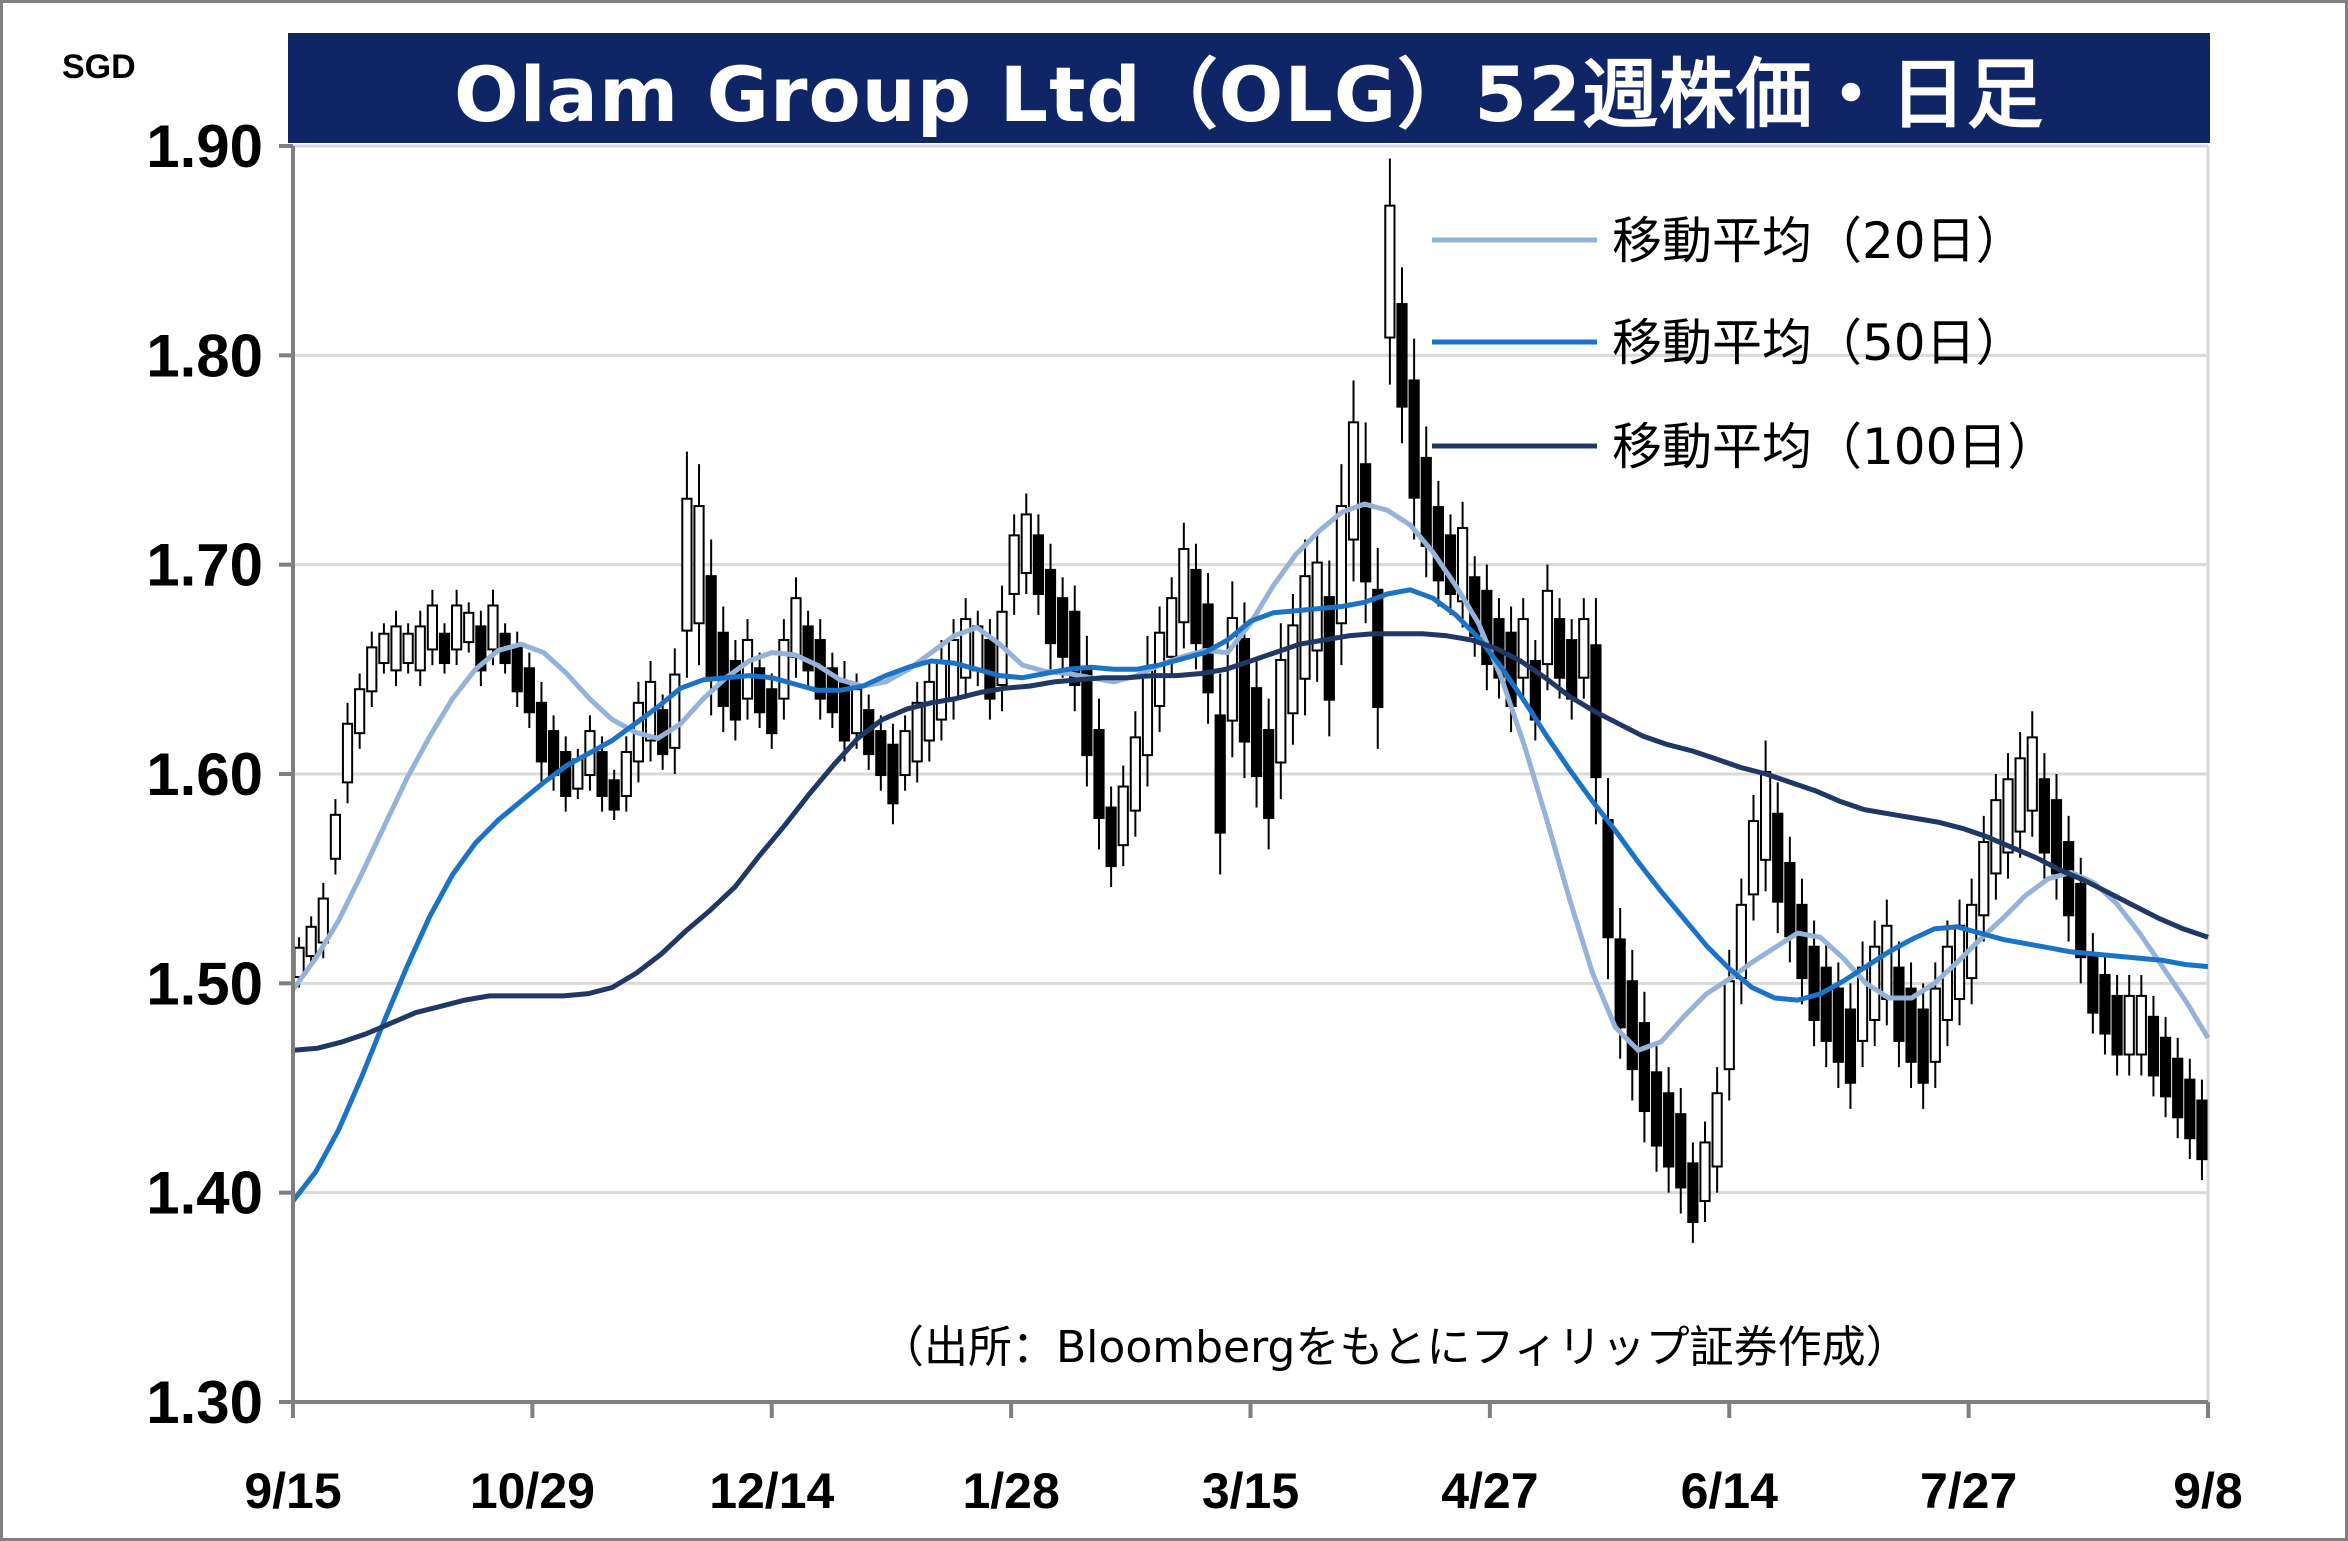  Describe the element at coordinates (292, 1491) in the screenshot. I see `x-tick-label: 9/15` at that location.